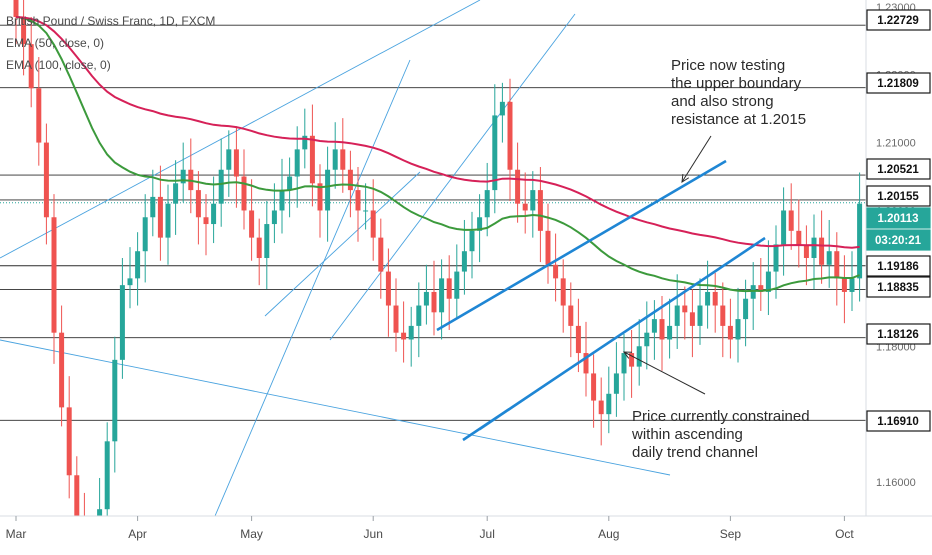 The width and height of the screenshot is (932, 555). I want to click on price-label: 1.16910, so click(898, 422).